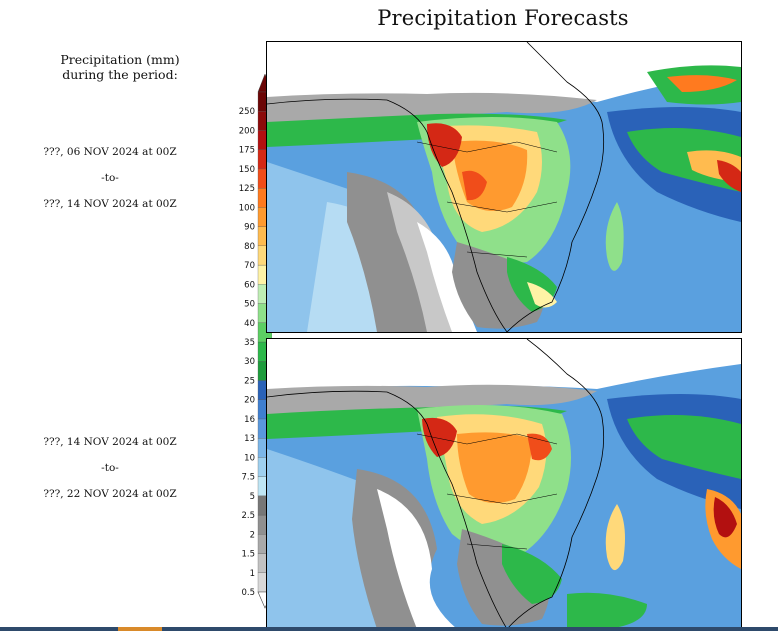 The width and height of the screenshot is (778, 631). Describe the element at coordinates (247, 151) in the screenshot. I see `colorbar-tick-label: 175` at that location.